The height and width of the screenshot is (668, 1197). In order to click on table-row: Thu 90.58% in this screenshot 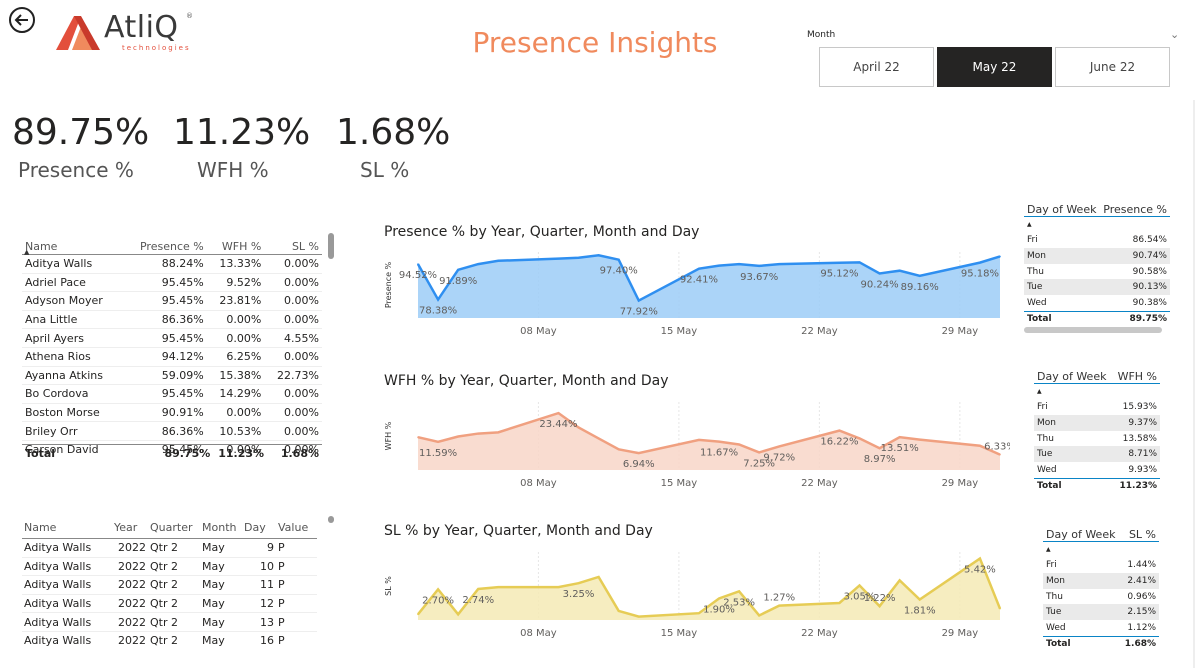, I will do `click(1097, 272)`.